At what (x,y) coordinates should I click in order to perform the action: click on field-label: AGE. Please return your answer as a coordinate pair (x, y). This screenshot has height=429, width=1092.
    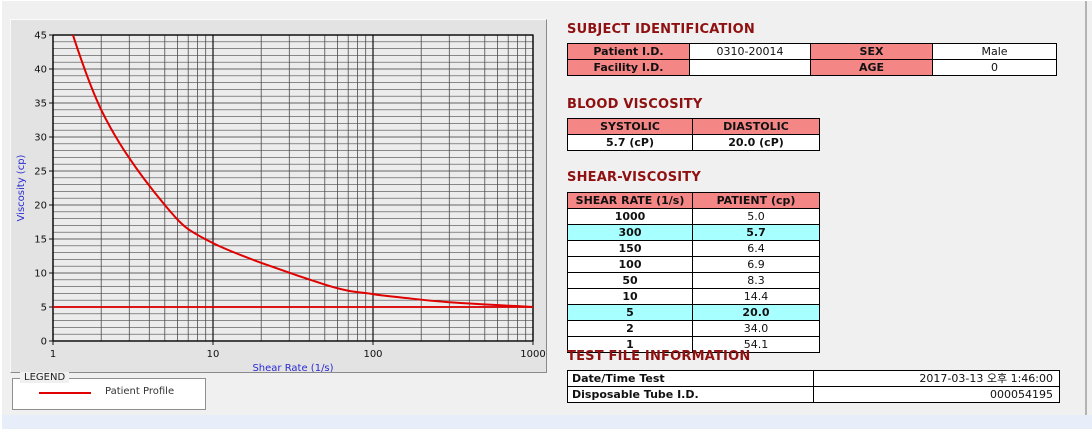
    Looking at the image, I should click on (871, 67).